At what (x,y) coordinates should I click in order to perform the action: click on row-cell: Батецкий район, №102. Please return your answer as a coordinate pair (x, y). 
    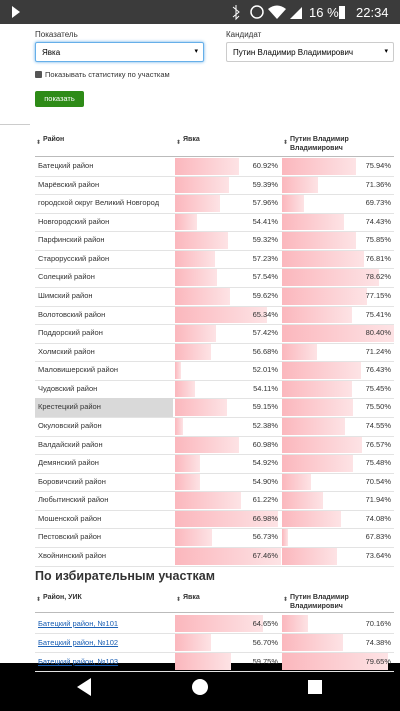
    Looking at the image, I should click on (104, 642).